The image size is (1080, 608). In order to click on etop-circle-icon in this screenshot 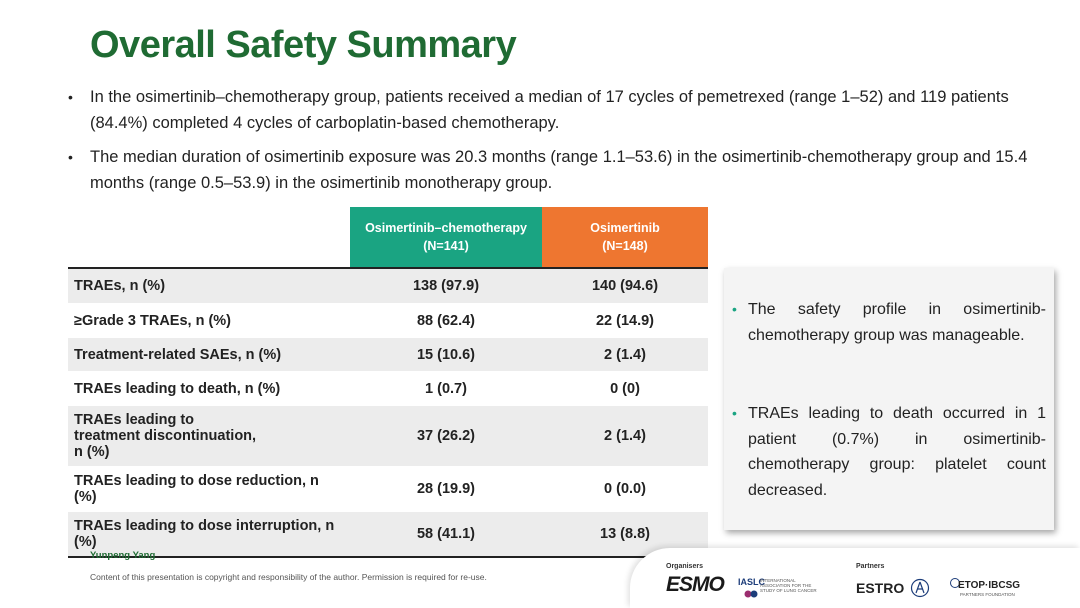, I will do `click(955, 583)`.